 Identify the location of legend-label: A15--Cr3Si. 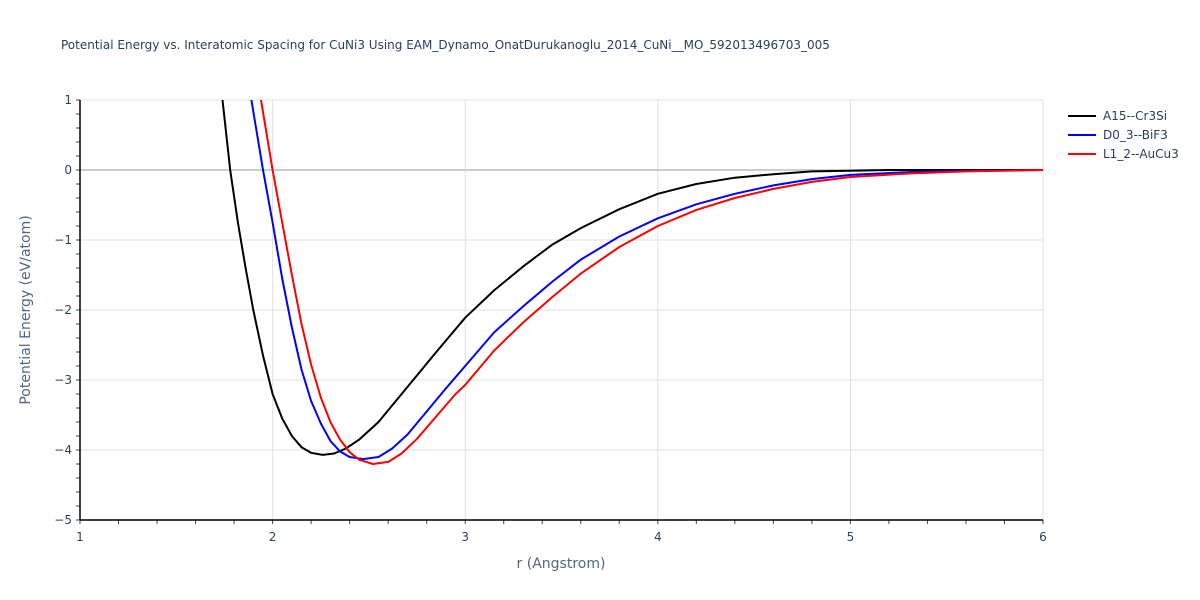
(1135, 115).